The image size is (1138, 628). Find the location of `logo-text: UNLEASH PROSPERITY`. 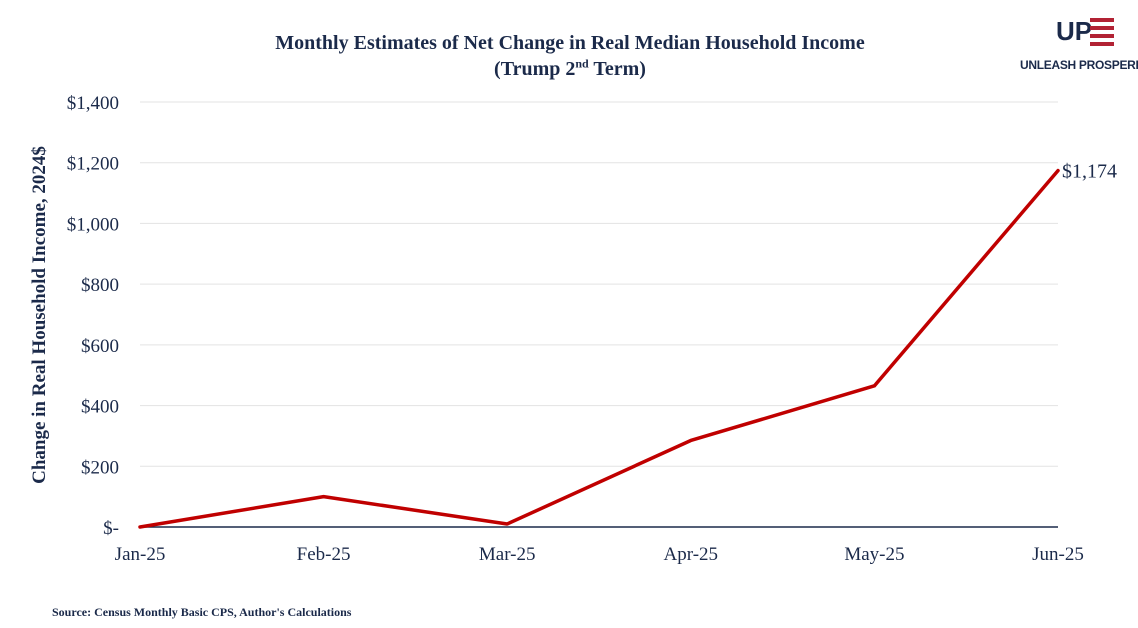

logo-text: UNLEASH PROSPERITY is located at coordinates (1079, 65).